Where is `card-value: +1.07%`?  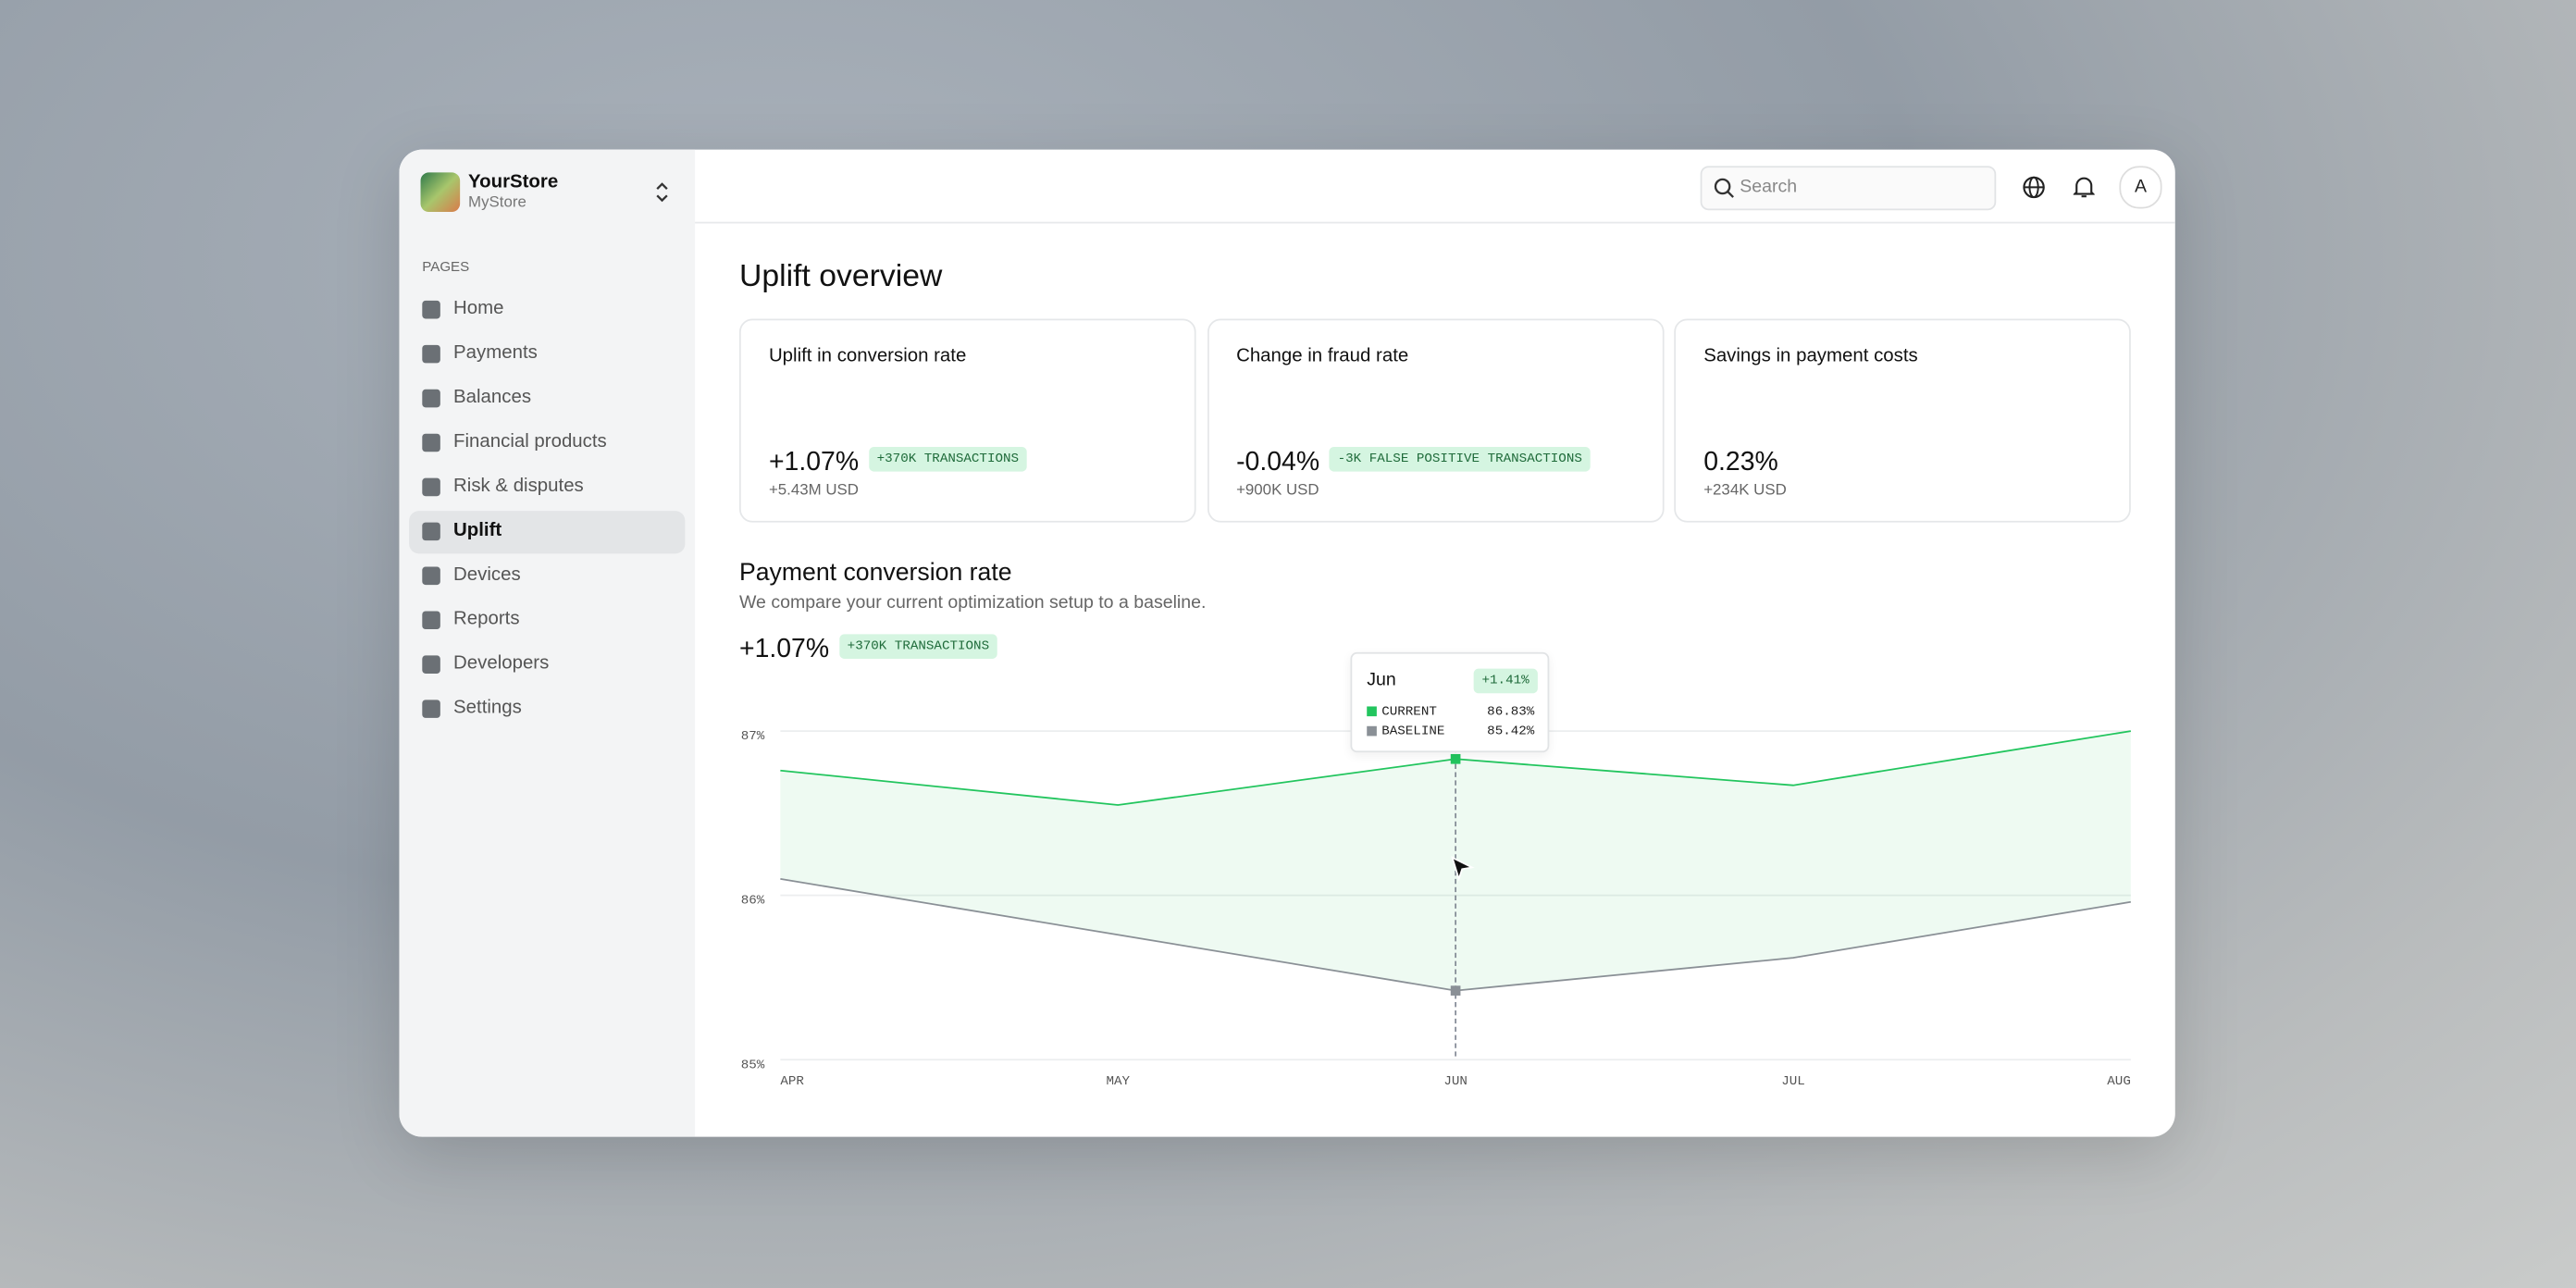
card-value: +1.07% is located at coordinates (814, 462).